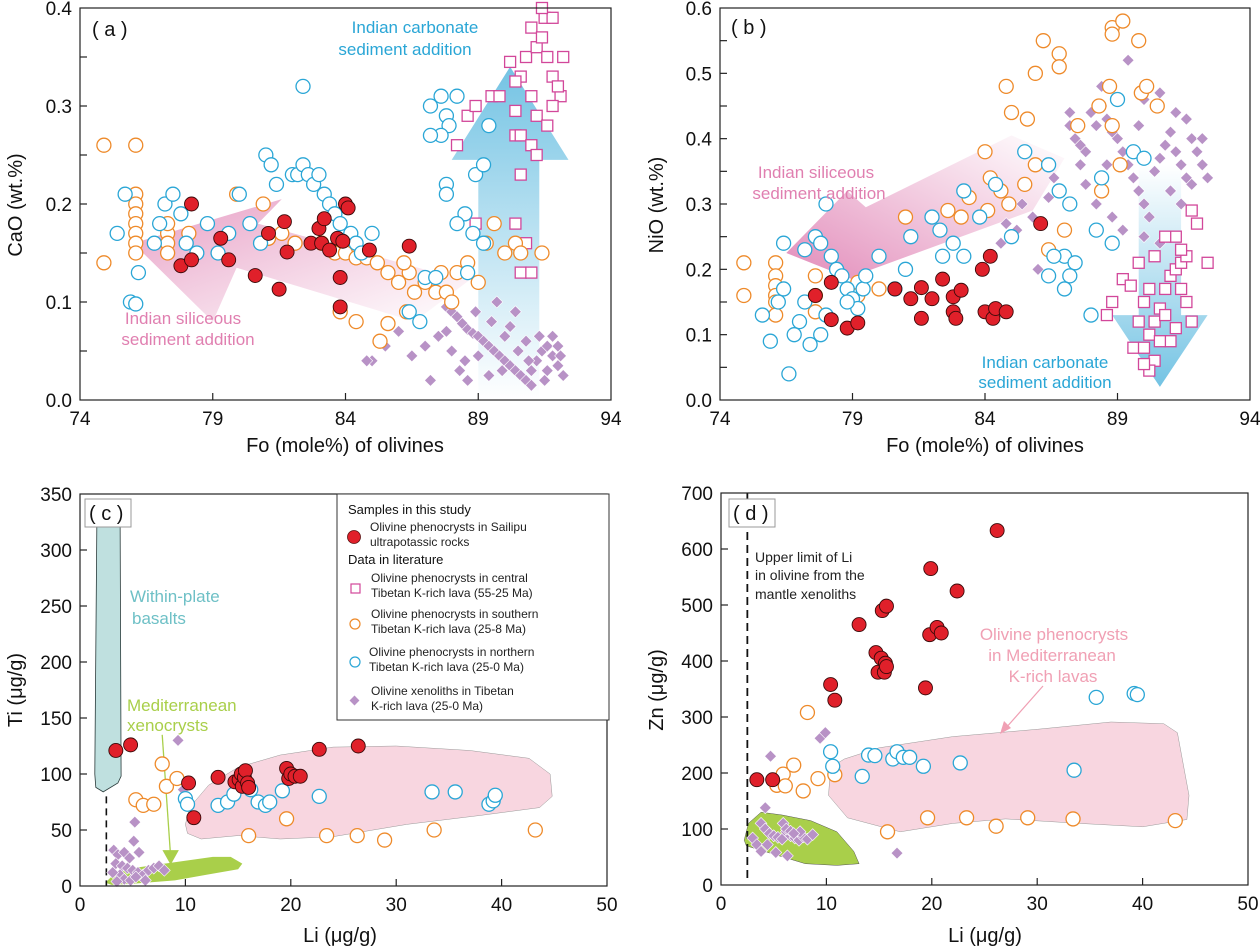 The width and height of the screenshot is (1260, 952). What do you see at coordinates (355, 662) in the screenshot?
I see `legend-marker-northern` at bounding box center [355, 662].